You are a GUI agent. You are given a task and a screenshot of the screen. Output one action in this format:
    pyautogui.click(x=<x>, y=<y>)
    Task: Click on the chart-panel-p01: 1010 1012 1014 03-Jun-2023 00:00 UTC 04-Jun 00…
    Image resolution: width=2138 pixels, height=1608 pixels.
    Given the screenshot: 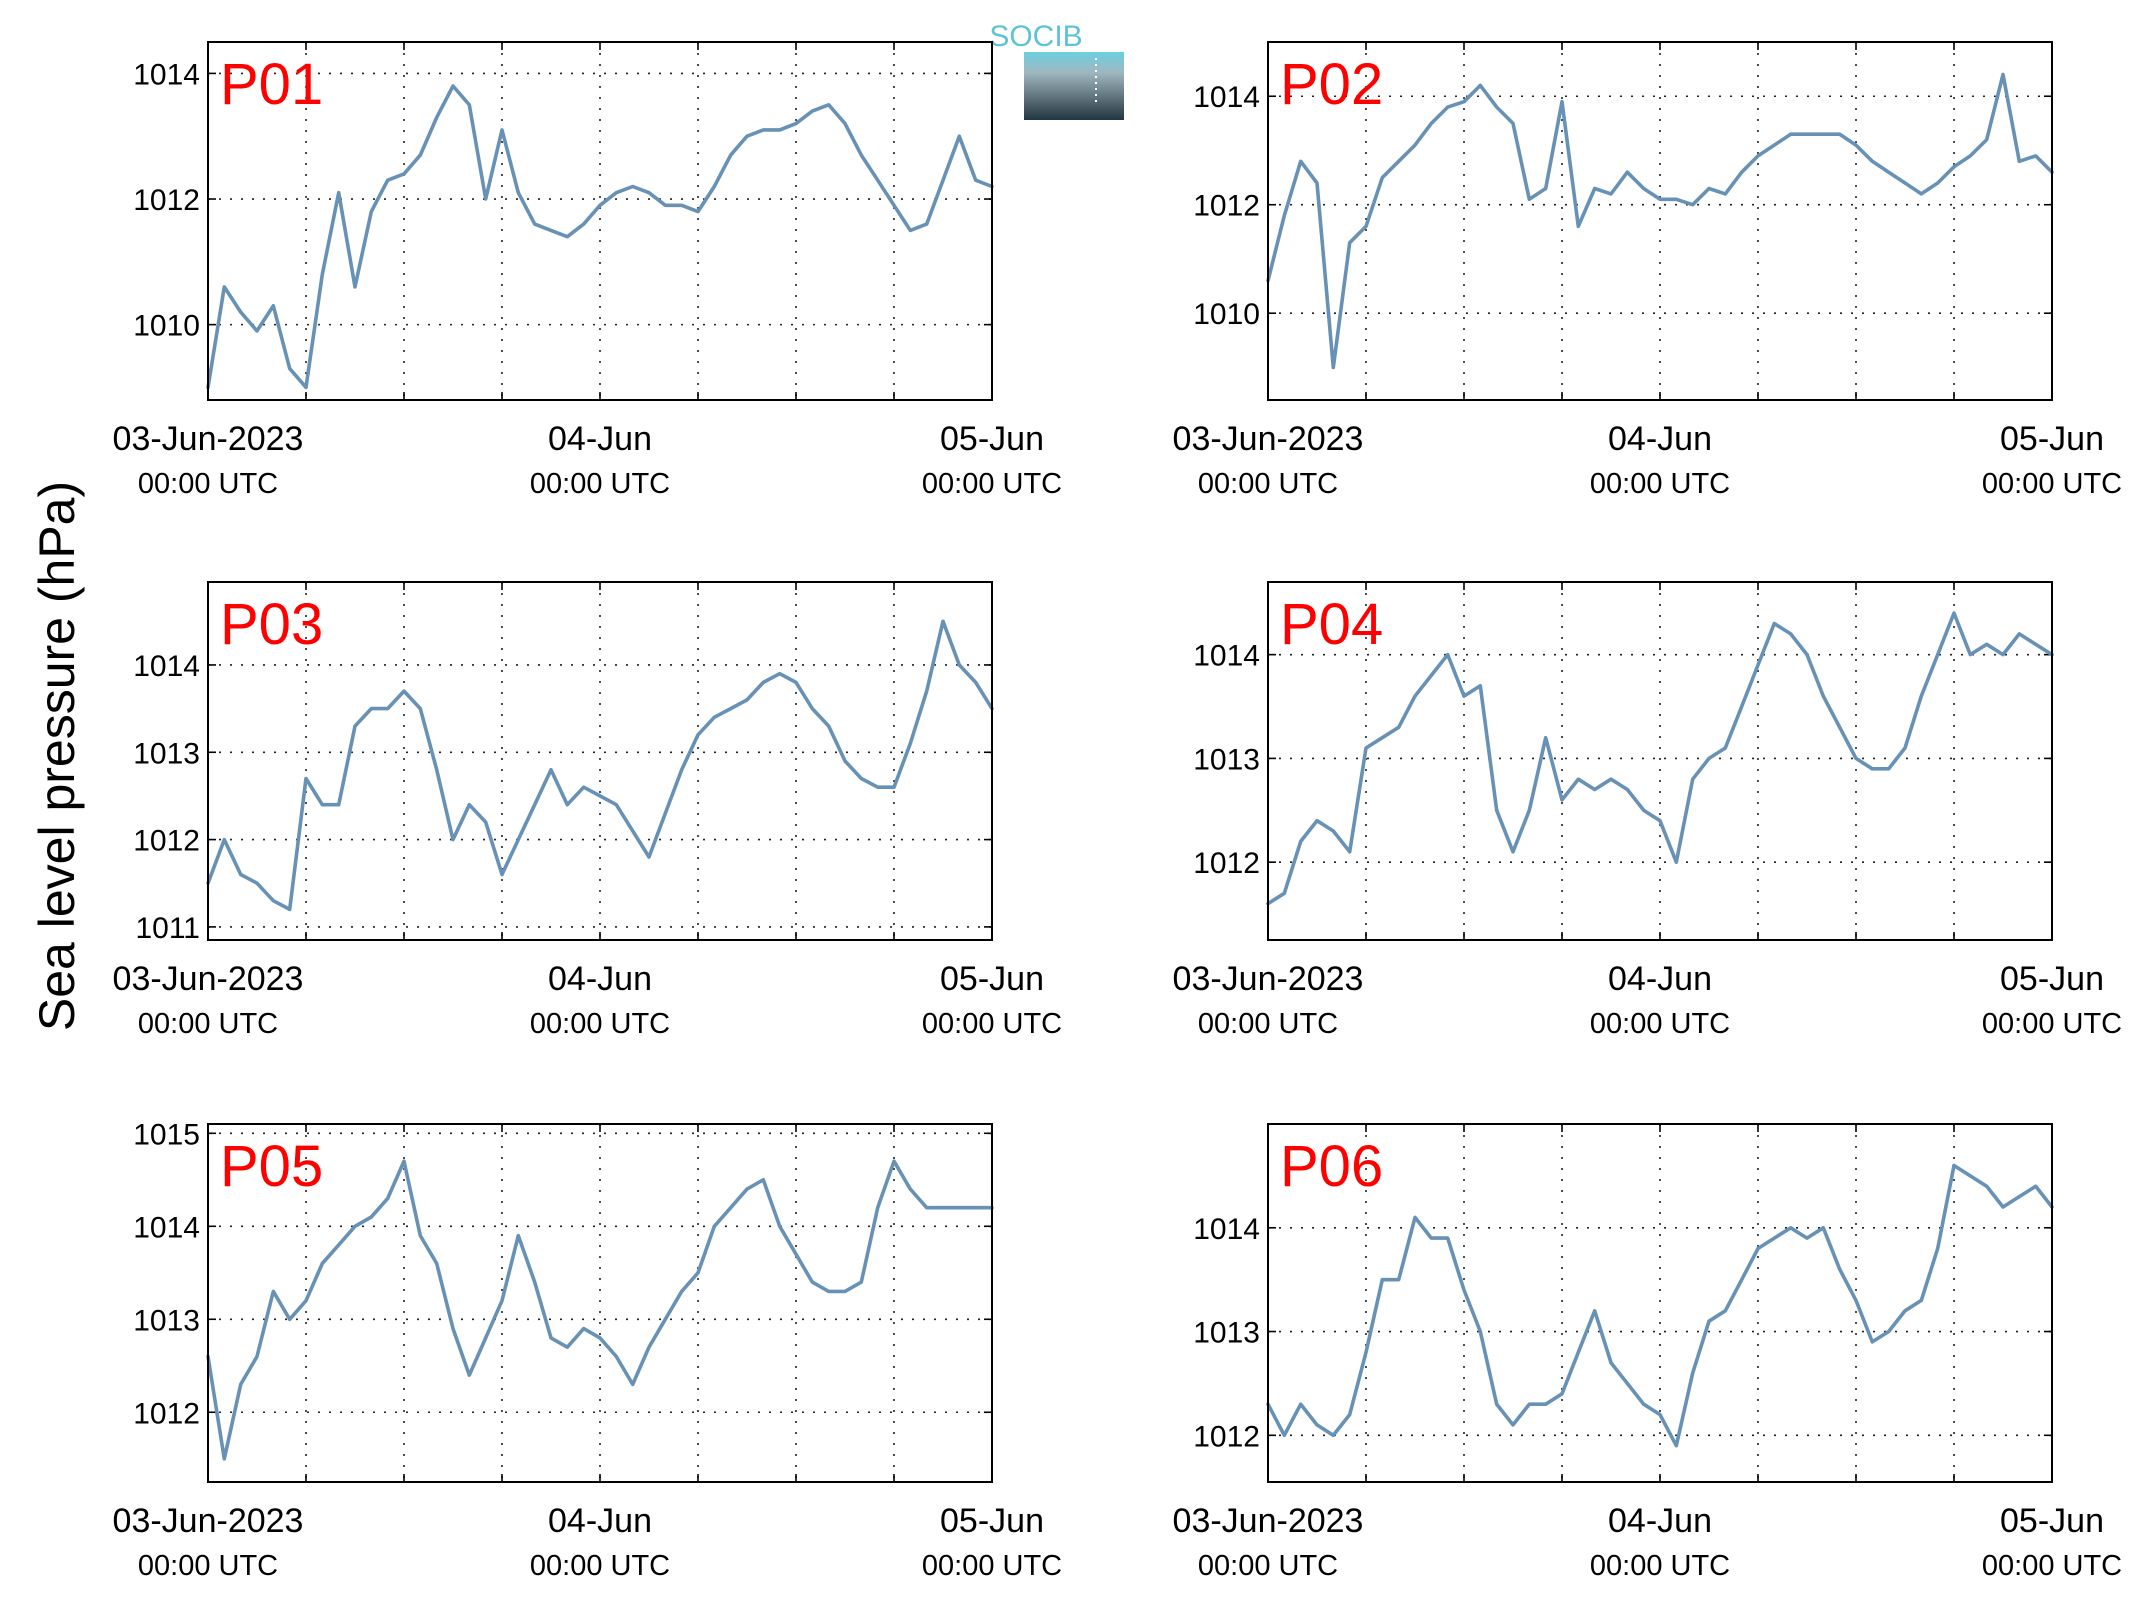 What is the action you would take?
    pyautogui.click(x=587, y=270)
    